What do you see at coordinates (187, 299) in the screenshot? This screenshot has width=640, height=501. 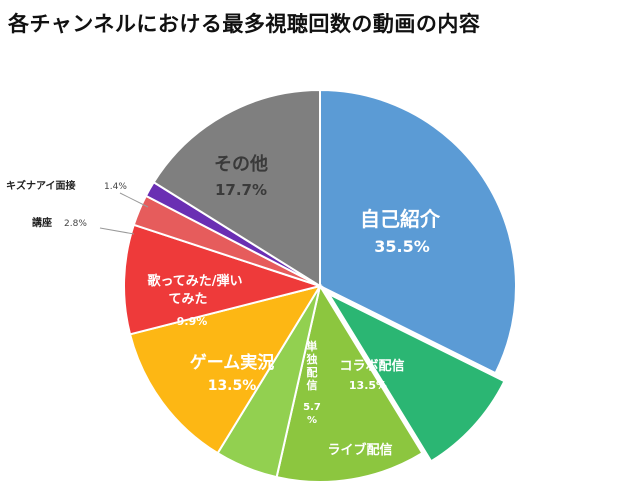 I see `label-uta-2: てみた` at bounding box center [187, 299].